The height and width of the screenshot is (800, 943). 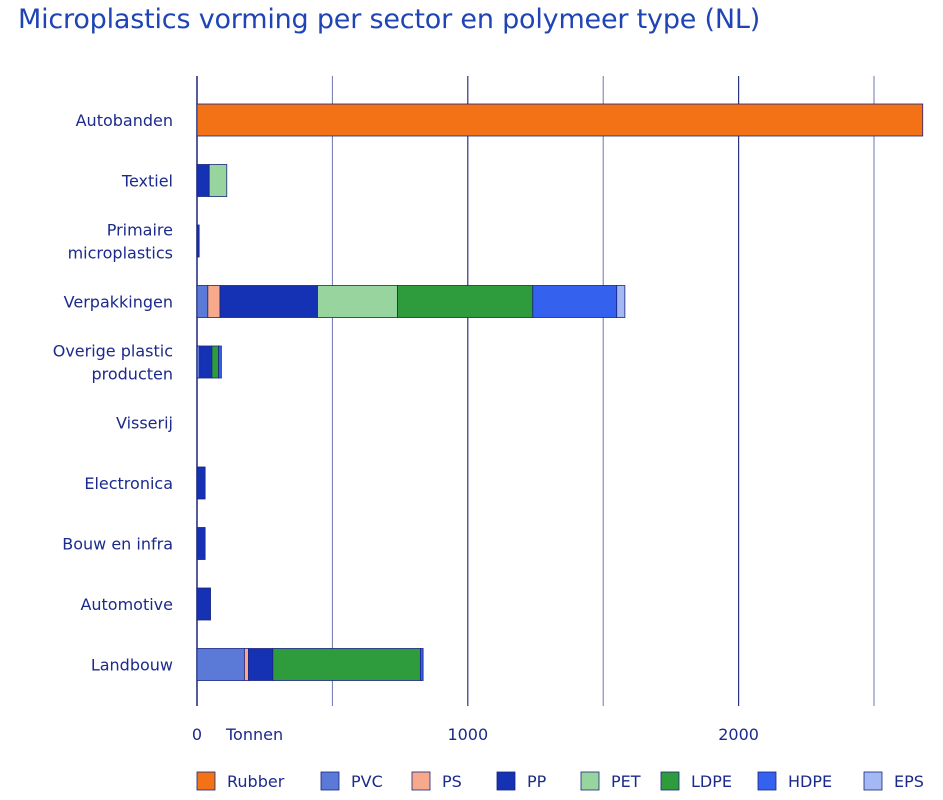 What do you see at coordinates (560, 120) in the screenshot?
I see `bar-segment-rubber` at bounding box center [560, 120].